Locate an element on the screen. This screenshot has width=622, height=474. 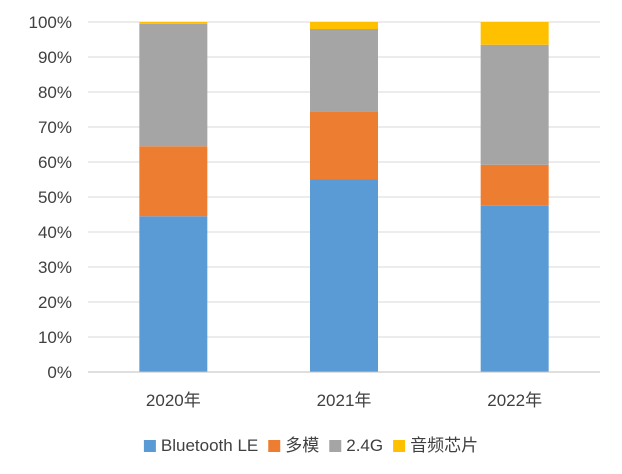
legend-label: 2.4G is located at coordinates (364, 445).